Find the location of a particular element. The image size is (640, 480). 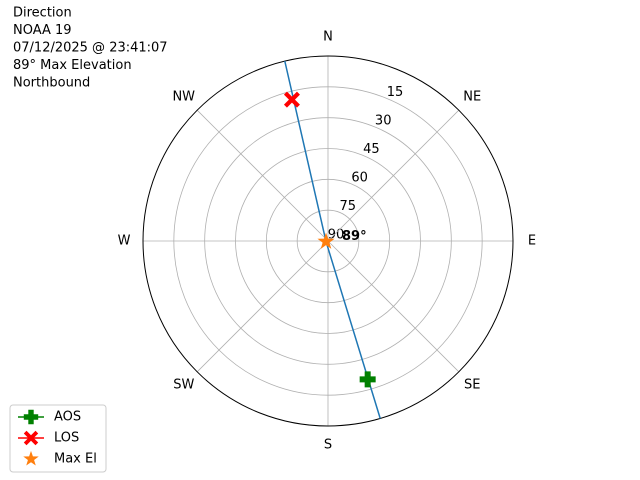

r-tick-label: 45 is located at coordinates (371, 149).